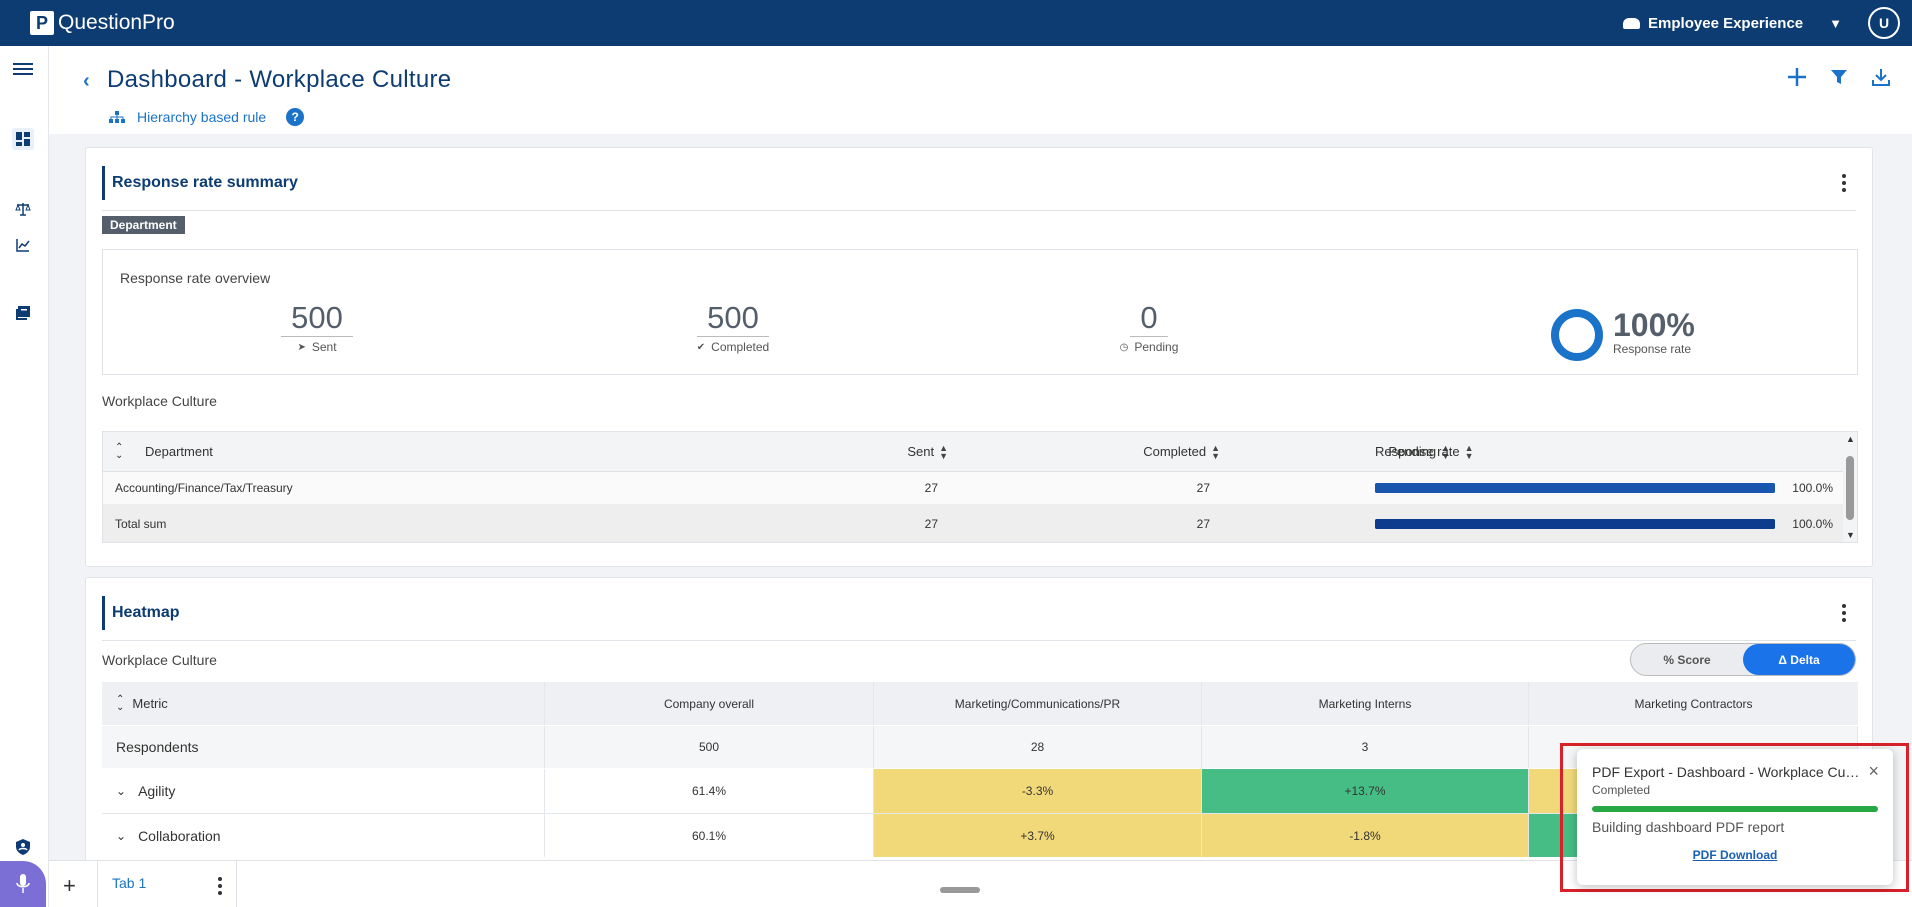 This screenshot has height=907, width=1912. What do you see at coordinates (733, 327) in the screenshot?
I see `stat-completed: 500 ✔ Completed` at bounding box center [733, 327].